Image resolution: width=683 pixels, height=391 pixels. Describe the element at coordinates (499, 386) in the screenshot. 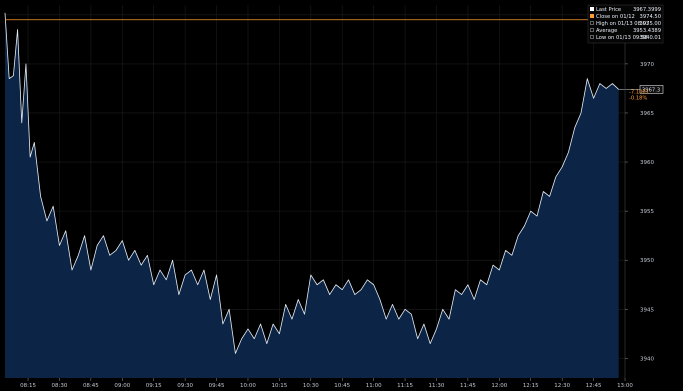

I see `x-tick-label: 12:00` at that location.